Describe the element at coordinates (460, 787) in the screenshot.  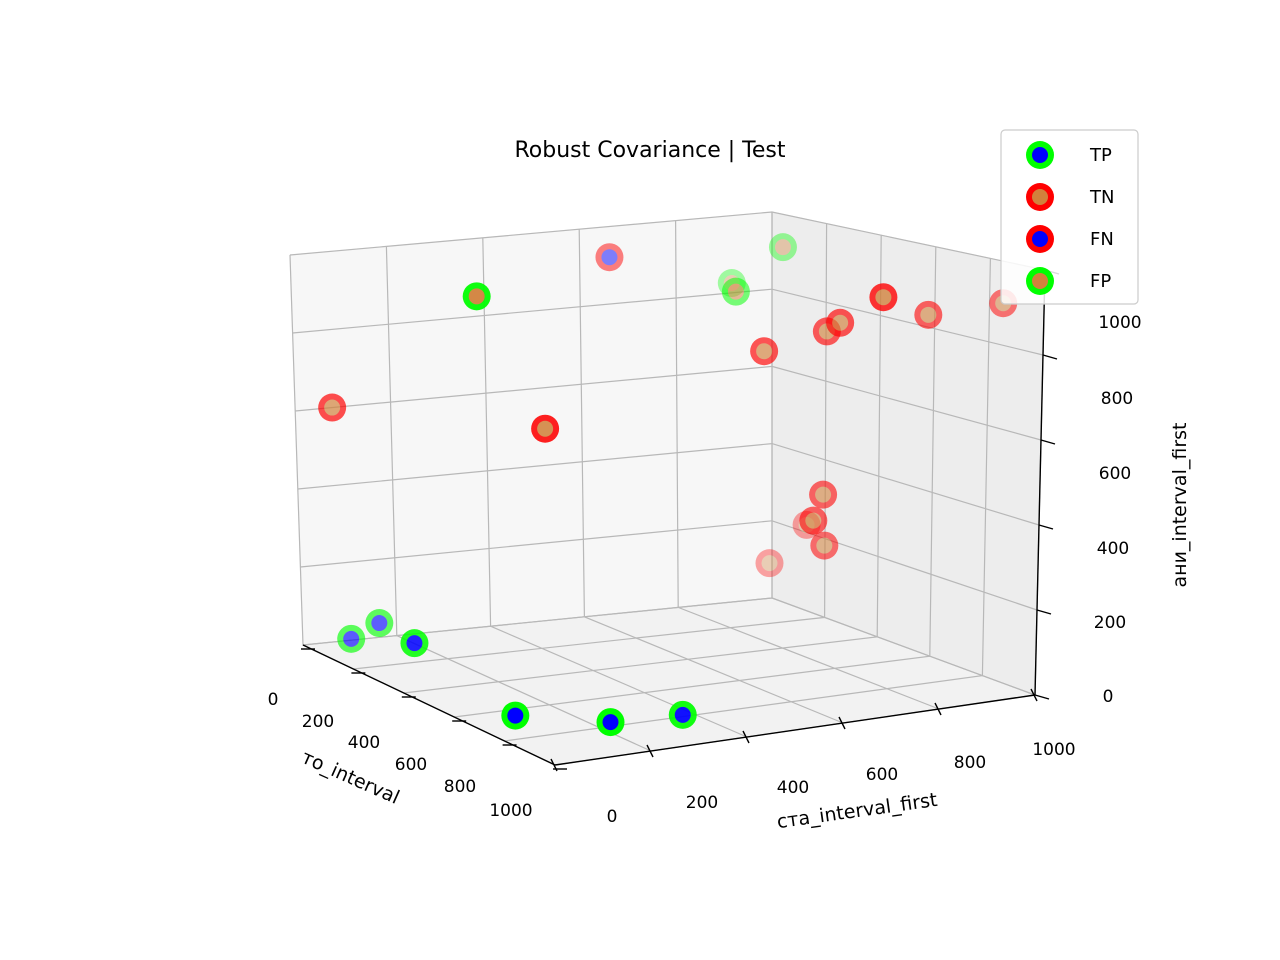
I see `x-tick-label: 800` at that location.